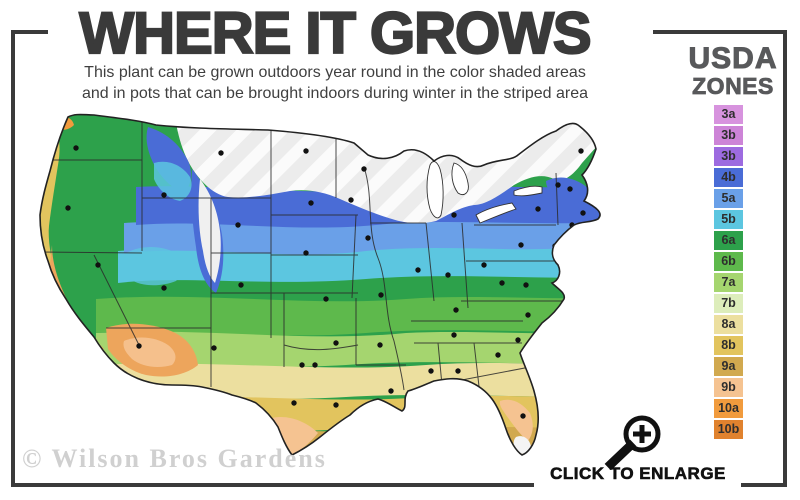 The height and width of the screenshot is (500, 800). What do you see at coordinates (728, 177) in the screenshot?
I see `legend-swatch-4b: 4b` at bounding box center [728, 177].